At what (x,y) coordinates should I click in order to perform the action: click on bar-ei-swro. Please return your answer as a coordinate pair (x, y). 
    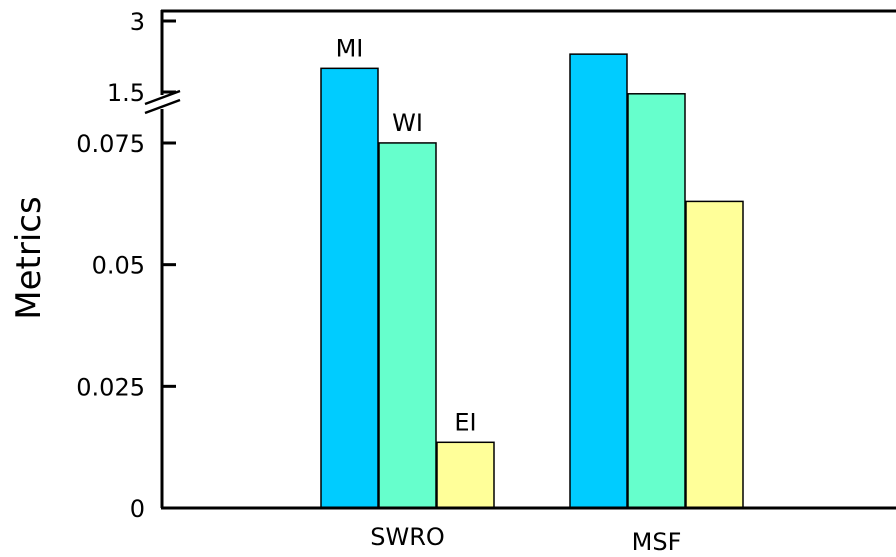
    Looking at the image, I should click on (465, 475).